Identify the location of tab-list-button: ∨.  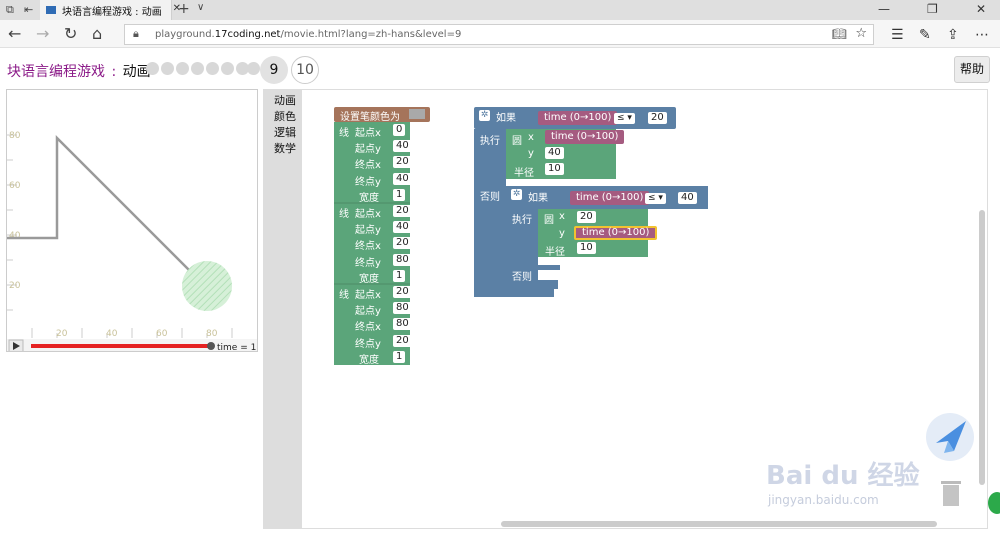
(201, 7).